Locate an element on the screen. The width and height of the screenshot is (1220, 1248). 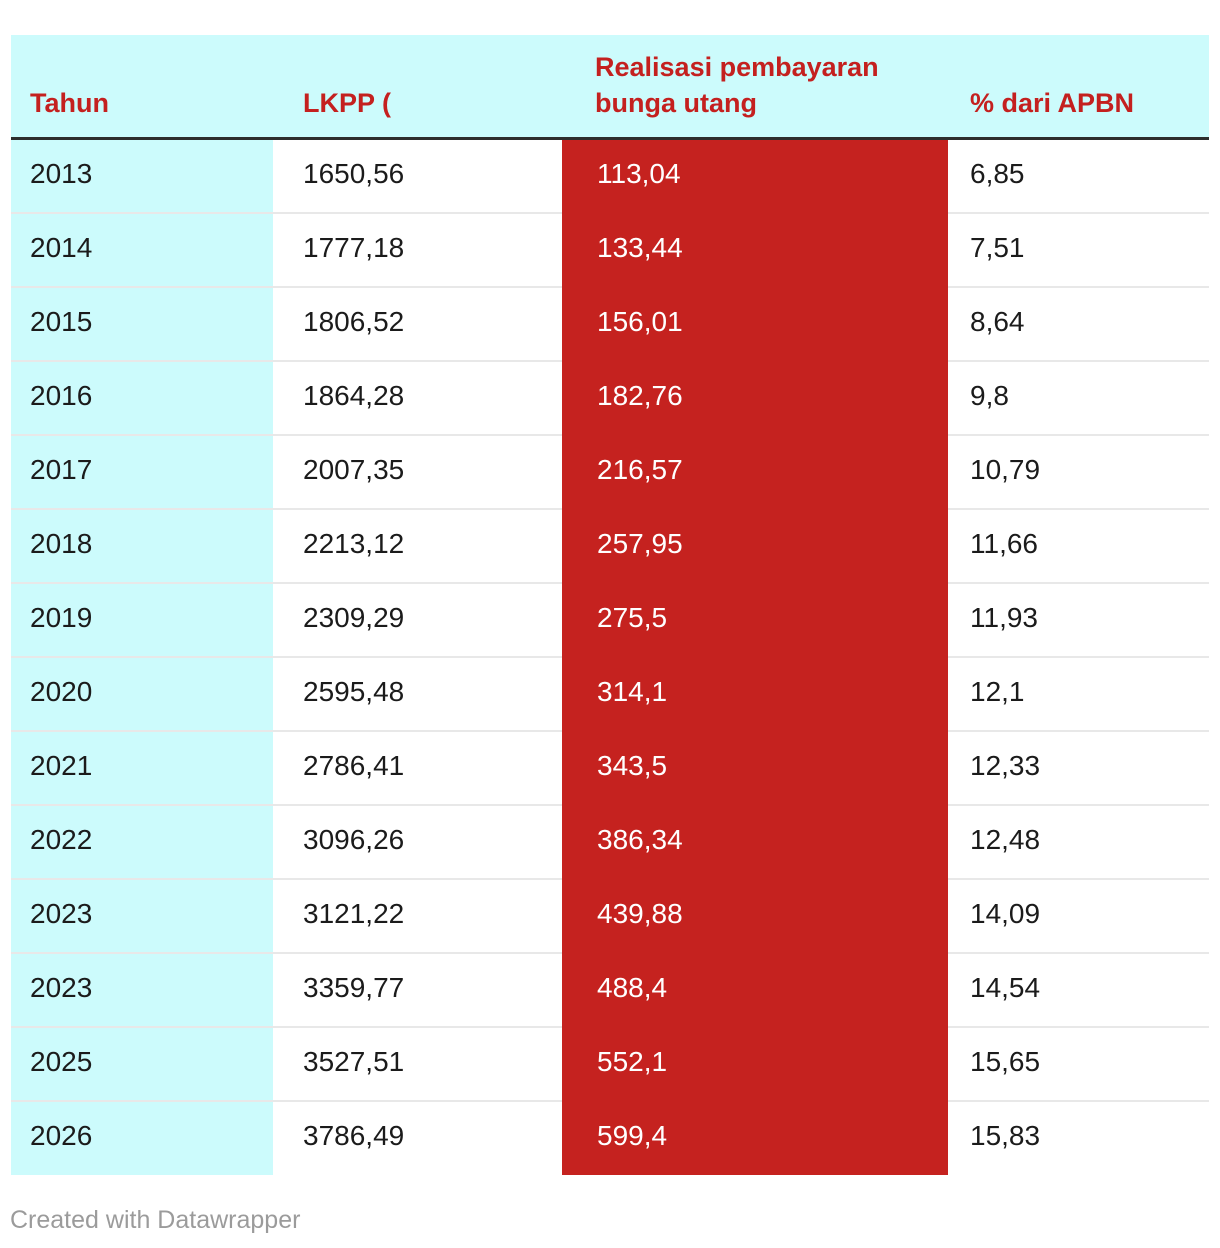
table-row: 2018 2213,12 257,95 11,66 is located at coordinates (610, 545).